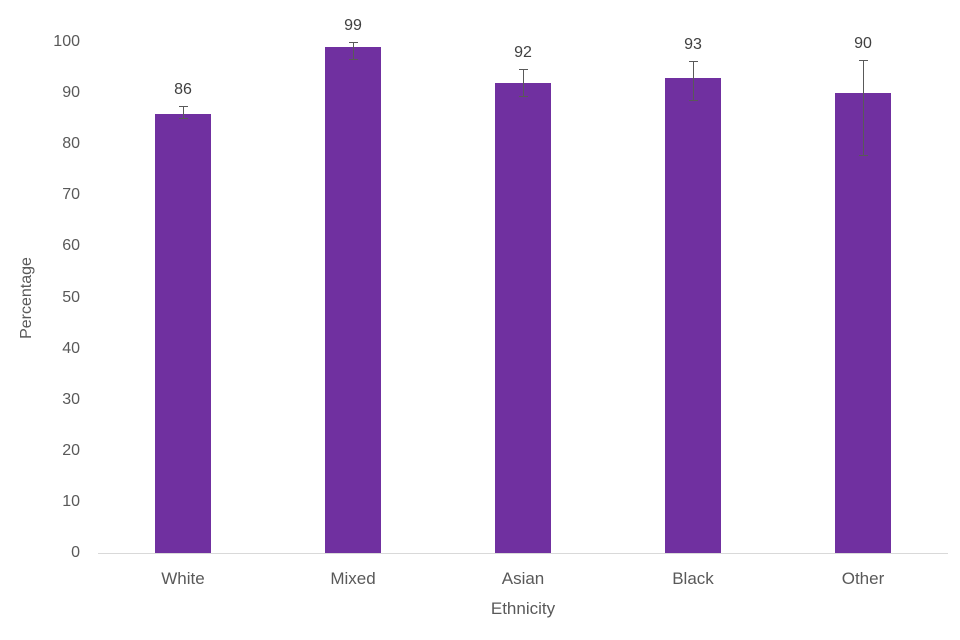 Image resolution: width=960 pixels, height=640 pixels. I want to click on data-label: 99, so click(353, 25).